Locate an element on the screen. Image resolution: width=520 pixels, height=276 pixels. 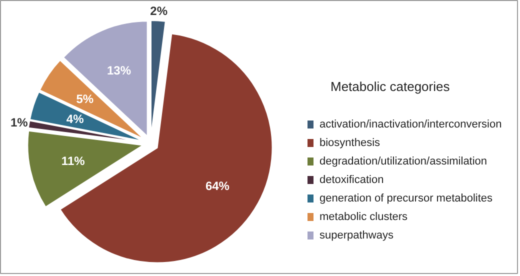
data-label: 2% is located at coordinates (159, 11).